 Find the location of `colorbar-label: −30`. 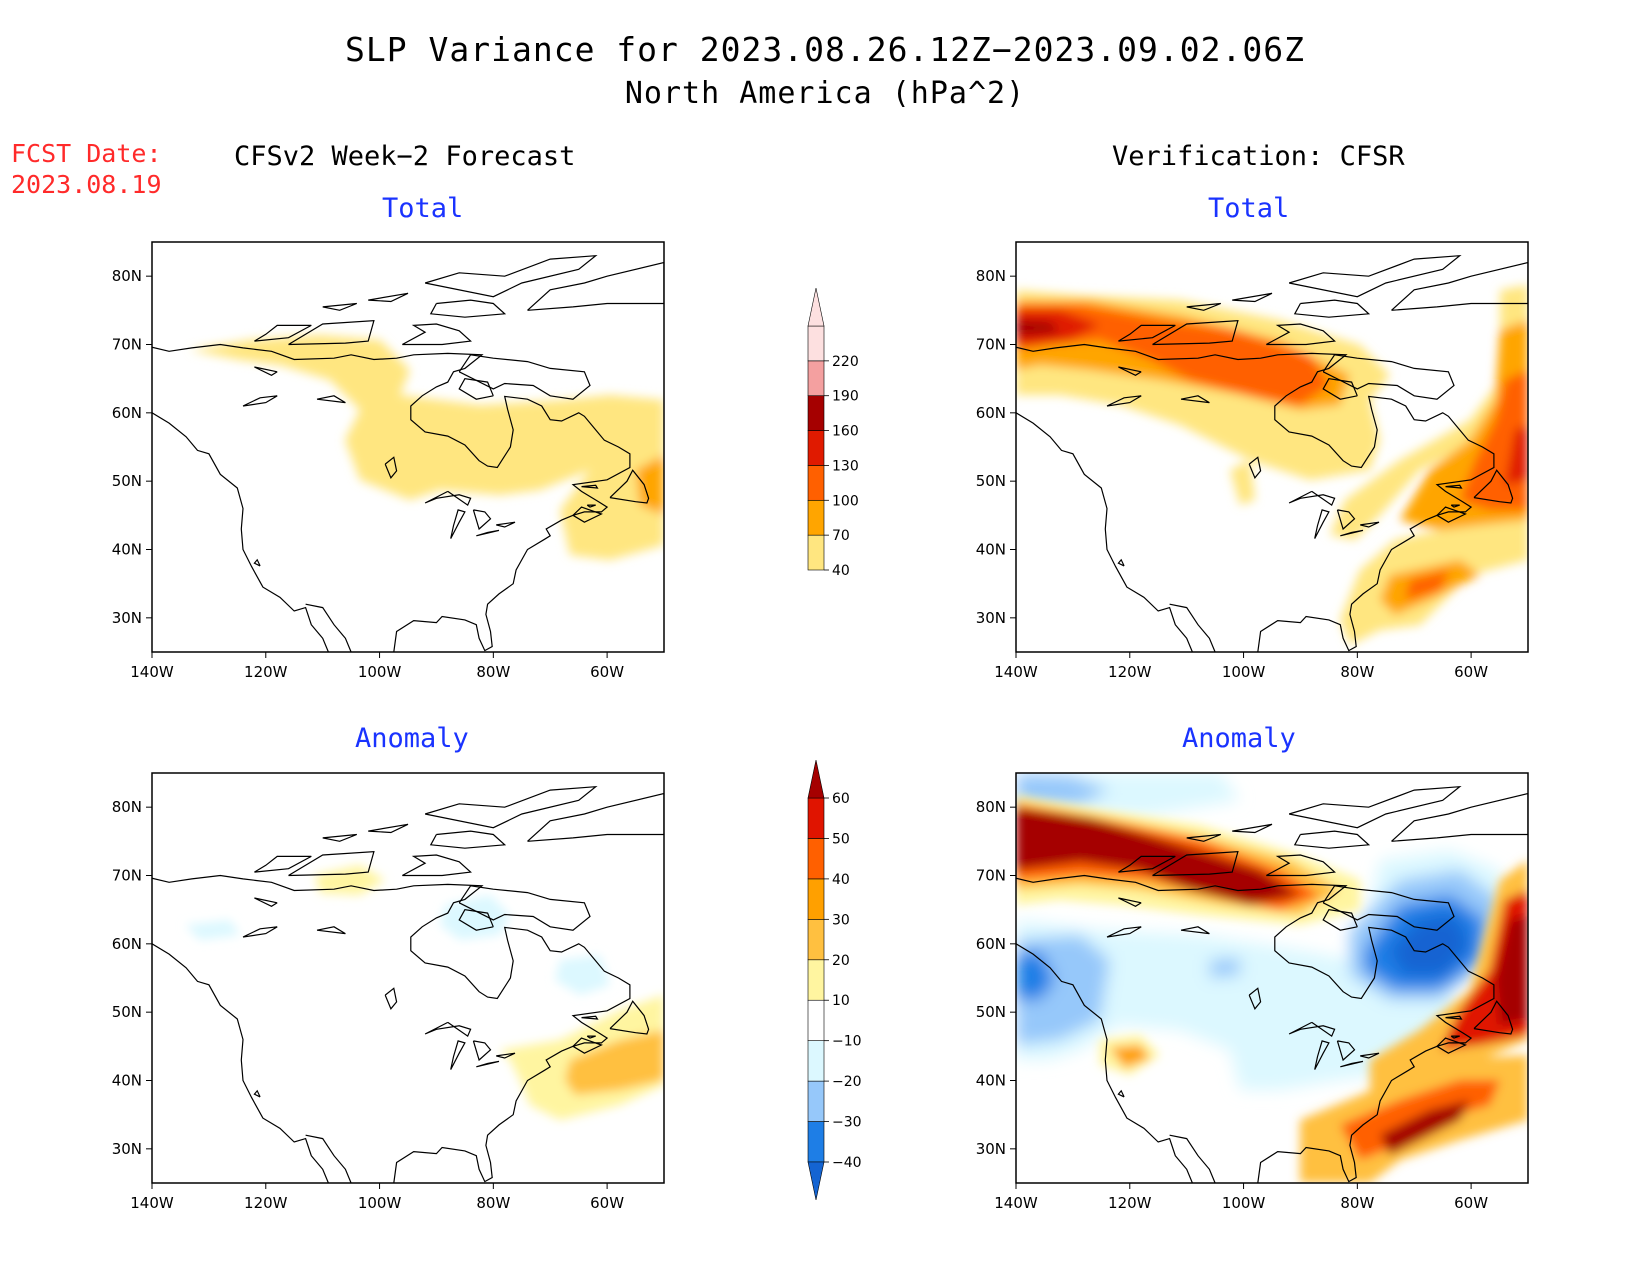

colorbar-label: −30 is located at coordinates (847, 1123).